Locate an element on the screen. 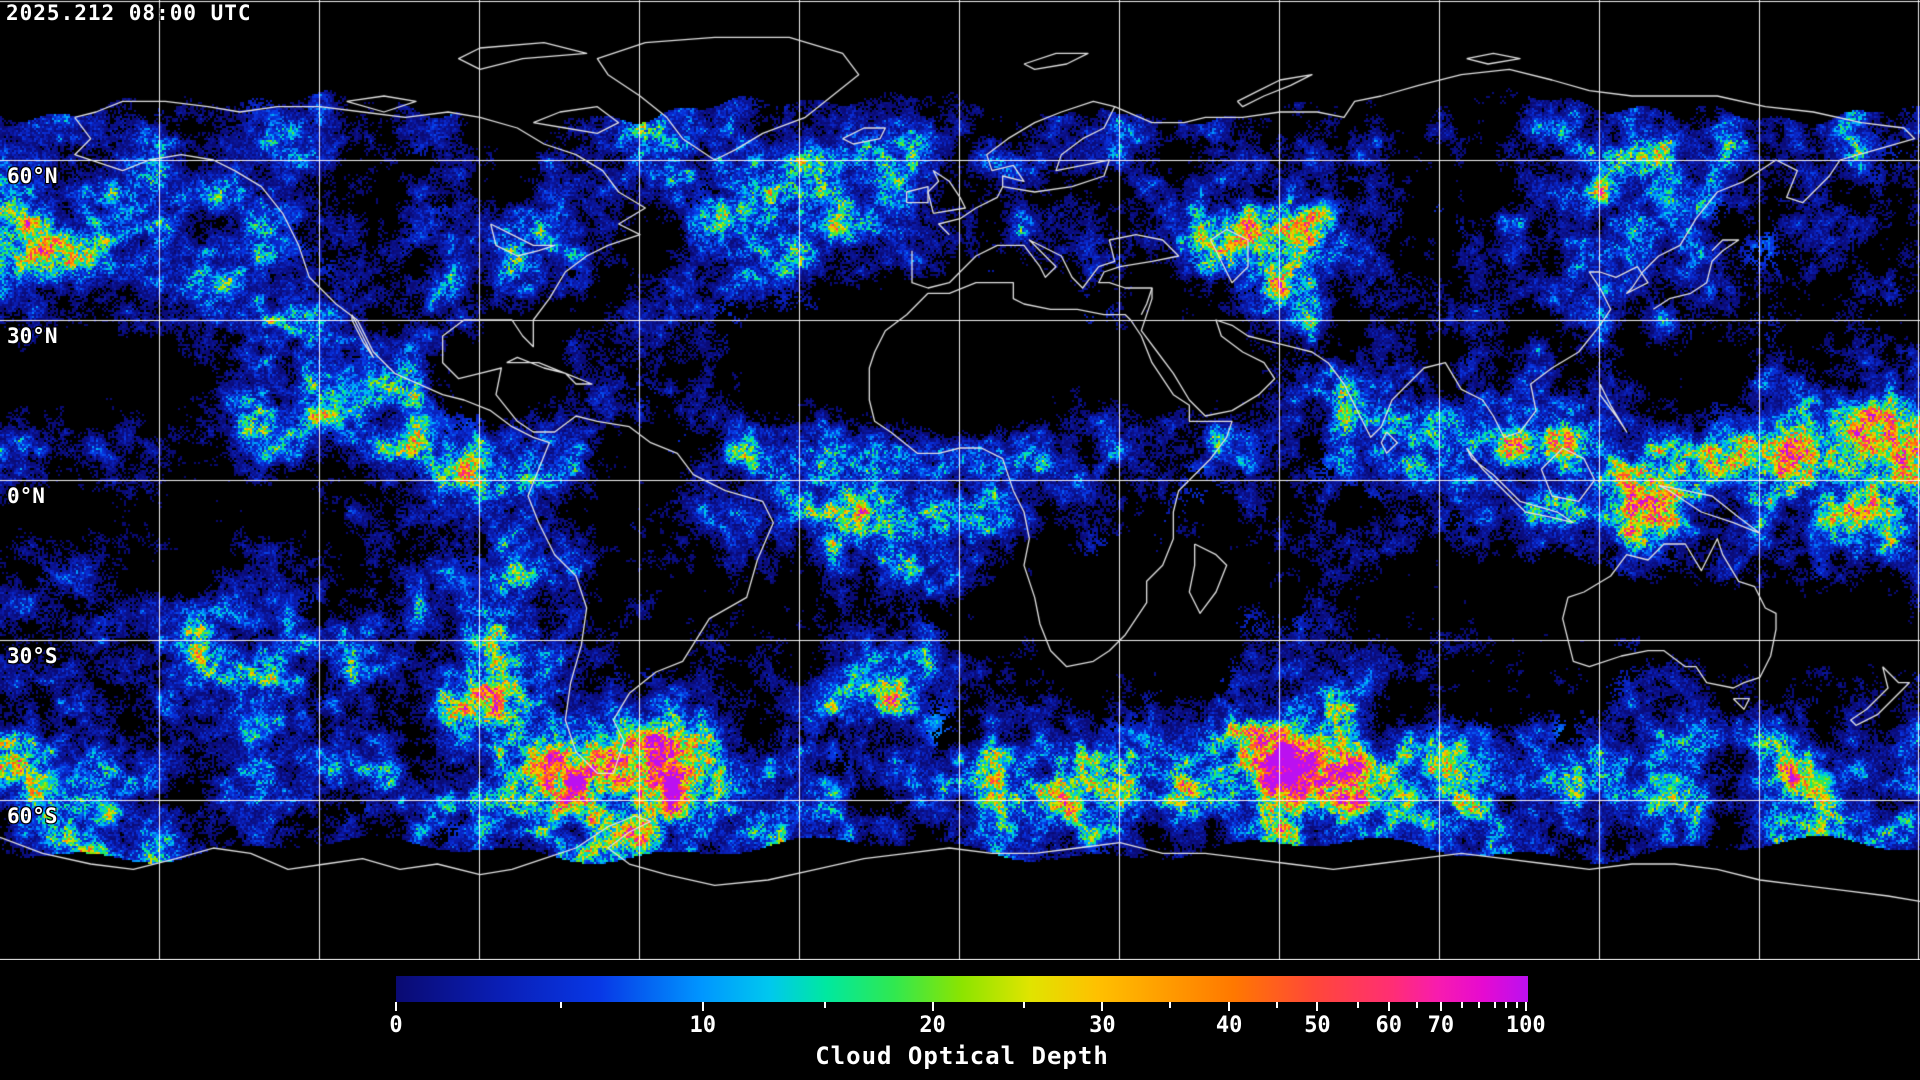 The height and width of the screenshot is (1080, 1920). lat-label-60s: 60°S is located at coordinates (32, 816).